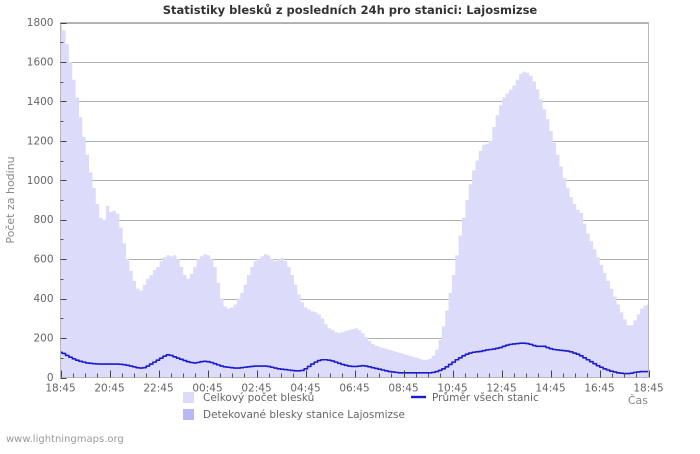 This screenshot has width=700, height=454. I want to click on x-tick-label: 06:45, so click(354, 389).